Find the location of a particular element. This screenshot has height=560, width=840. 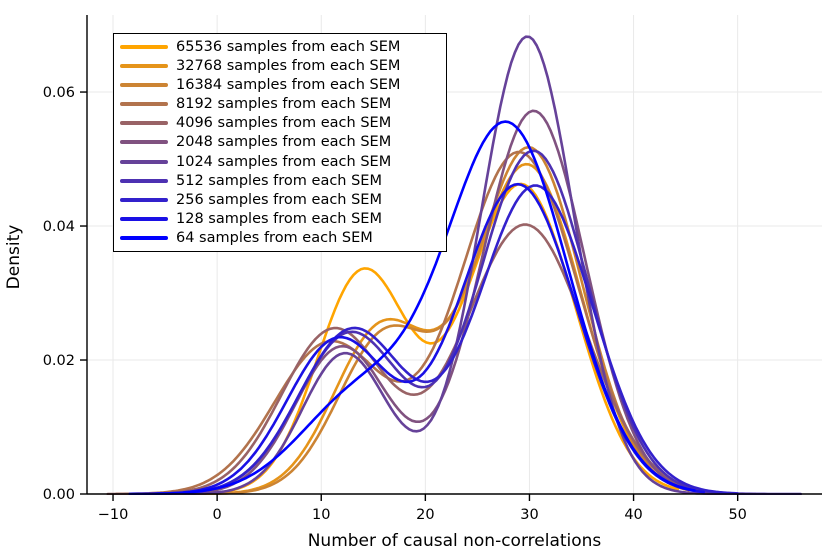

svg-text: 30 is located at coordinates (529, 515).